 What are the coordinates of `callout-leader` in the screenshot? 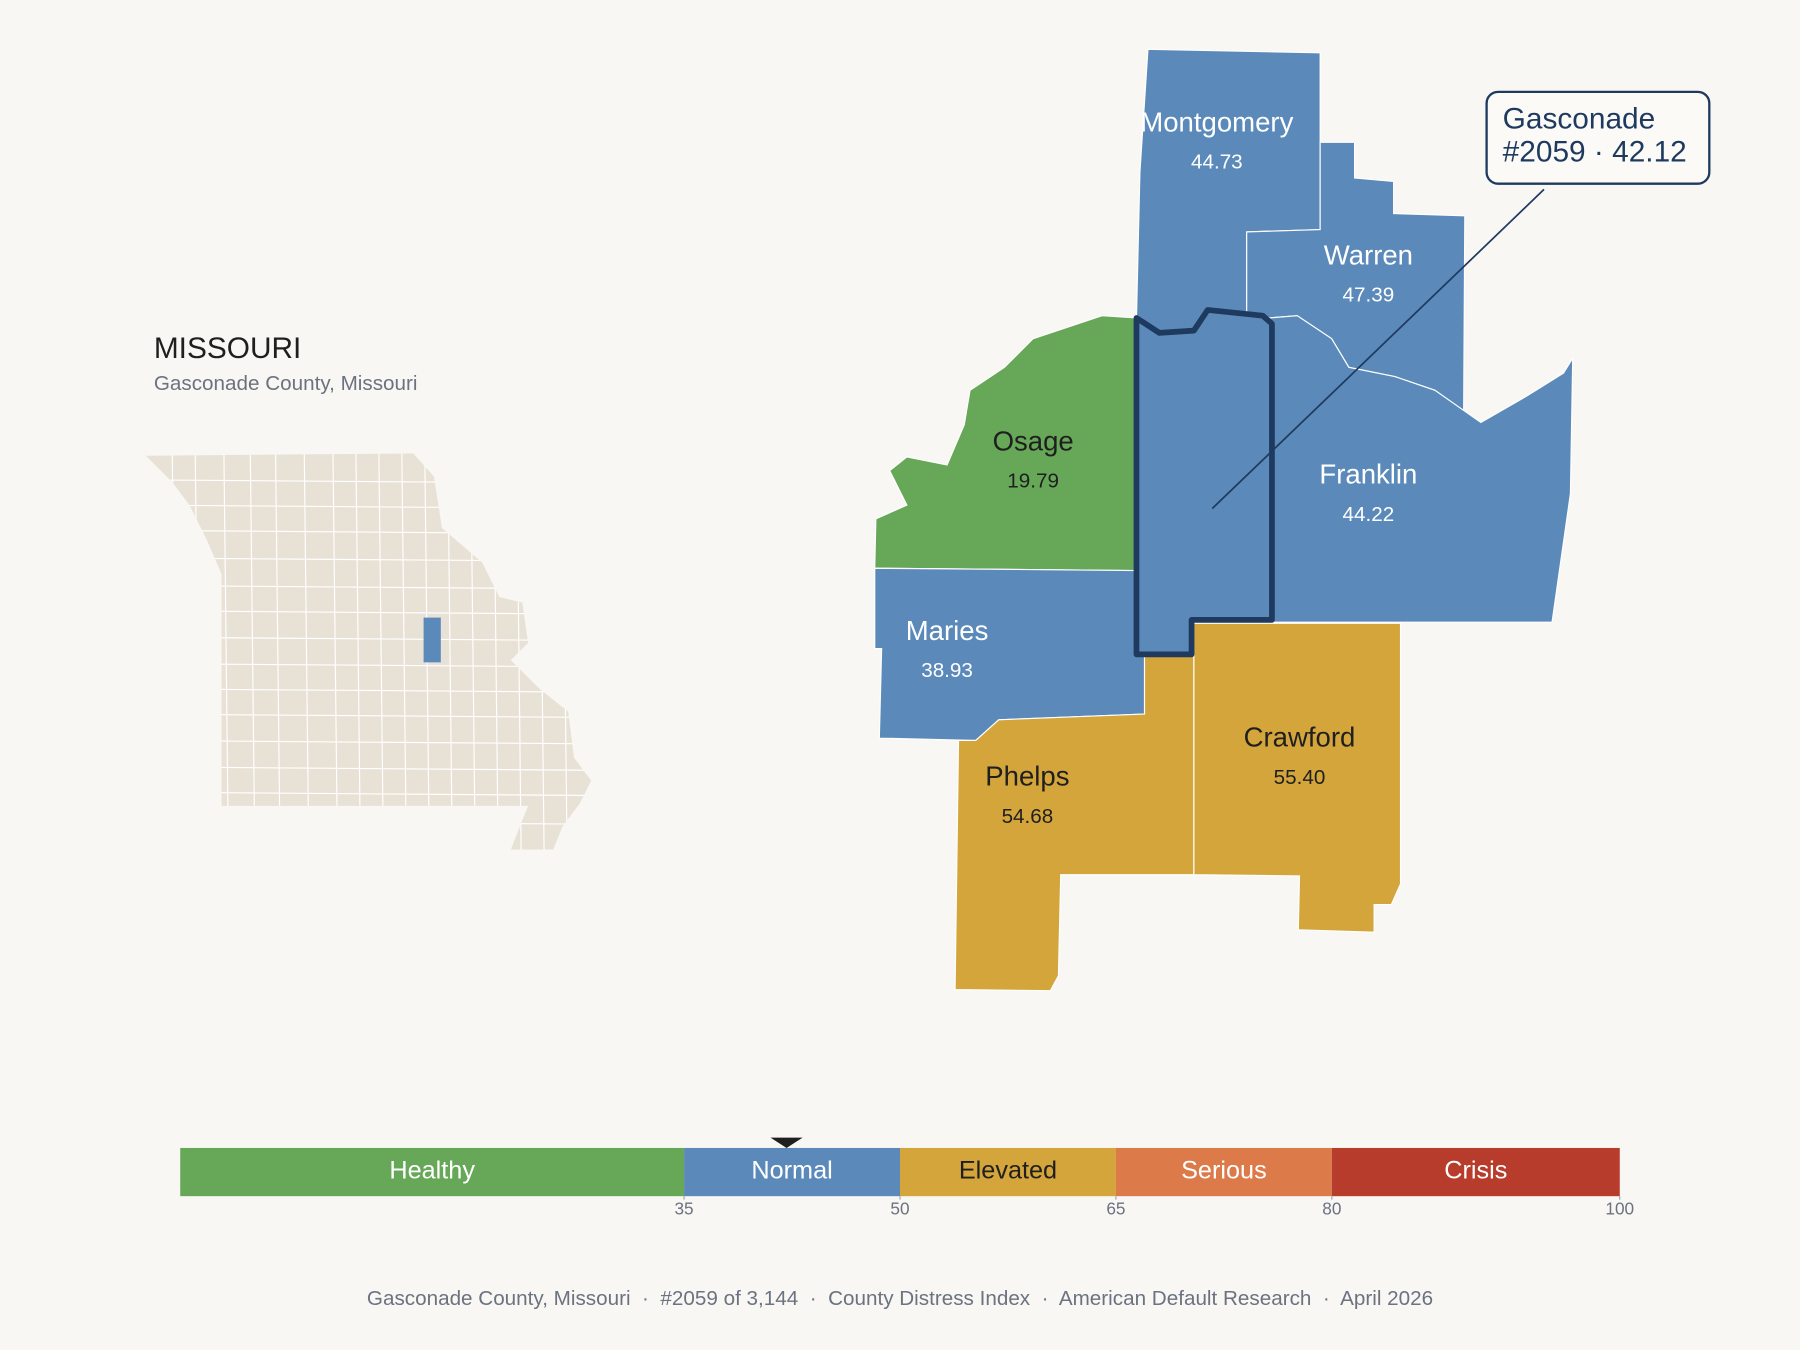 It's located at (1378, 349).